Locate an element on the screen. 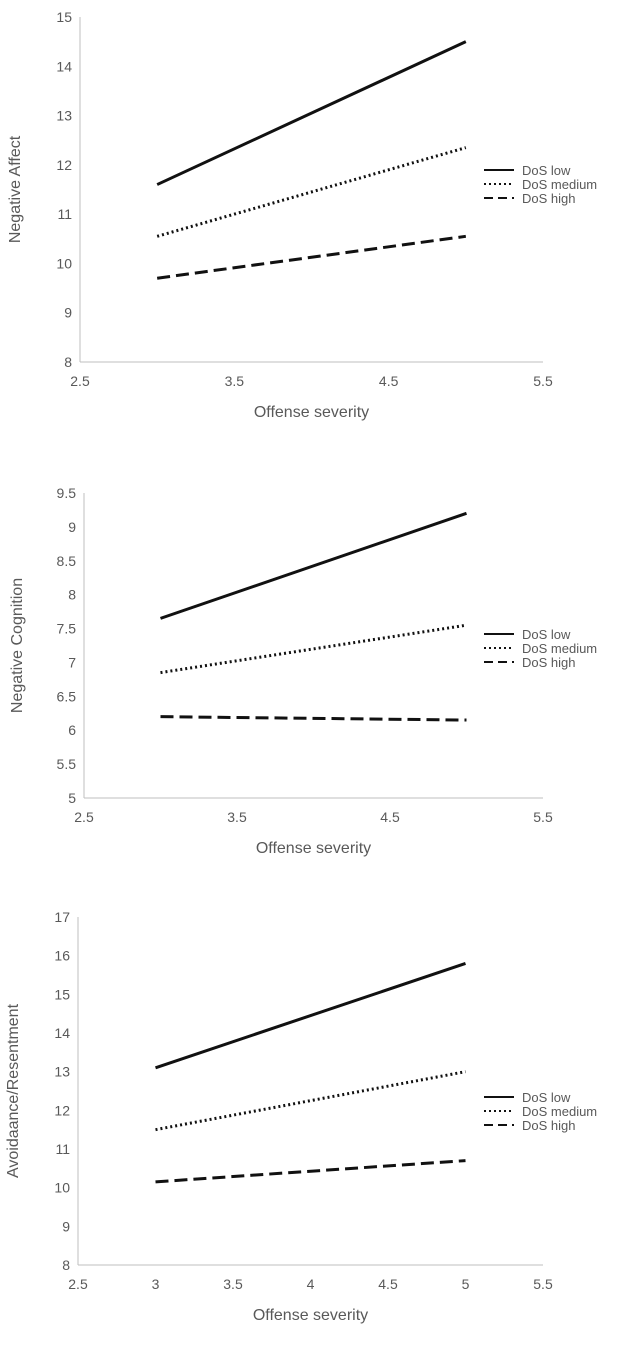  chart-2-y-tick-label: 5.5 is located at coordinates (67, 764).